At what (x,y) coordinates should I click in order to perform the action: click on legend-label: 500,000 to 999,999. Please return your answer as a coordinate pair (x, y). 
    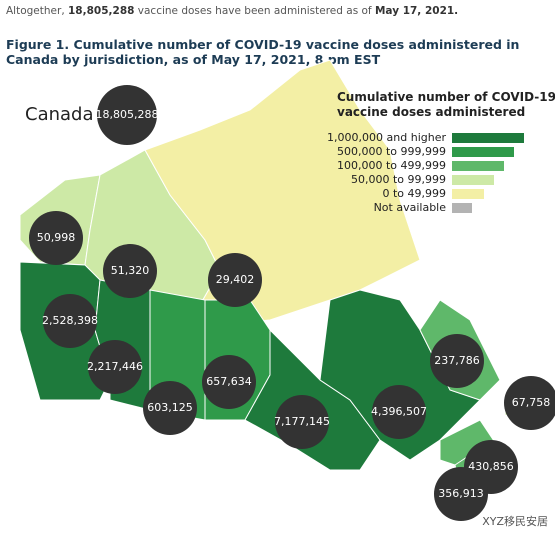
    Looking at the image, I should click on (391, 151).